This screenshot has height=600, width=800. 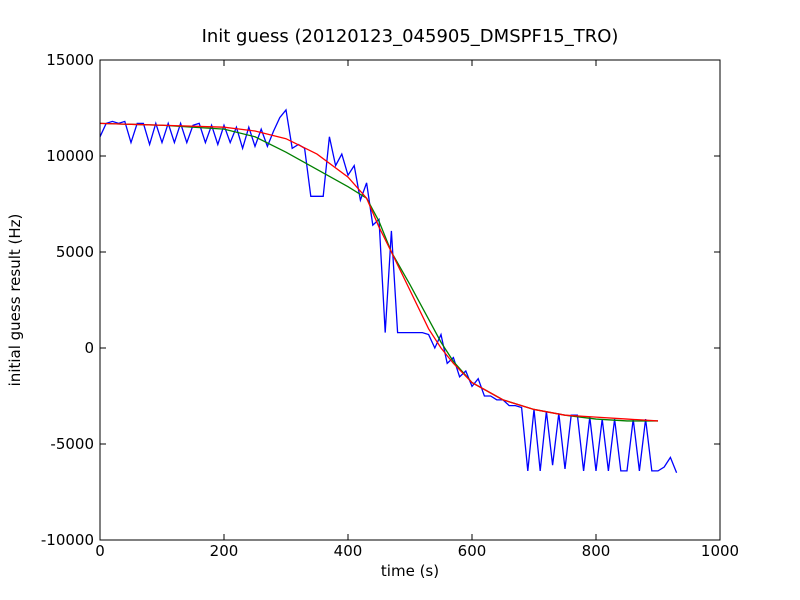 I want to click on y-axis-label: initial guess result (Hz), so click(x=15, y=300).